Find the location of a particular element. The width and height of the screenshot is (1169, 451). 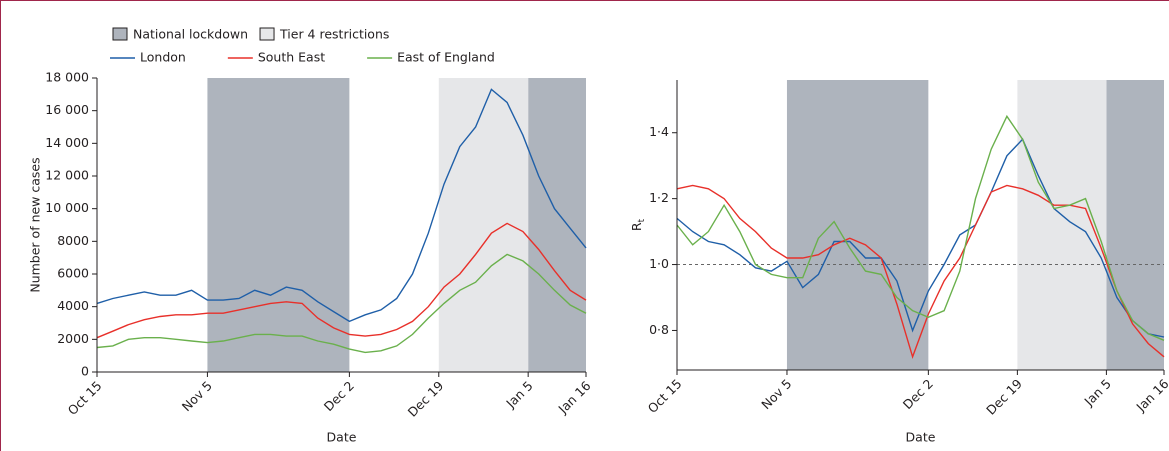

y-tick-label: 14 000 is located at coordinates (67, 142).